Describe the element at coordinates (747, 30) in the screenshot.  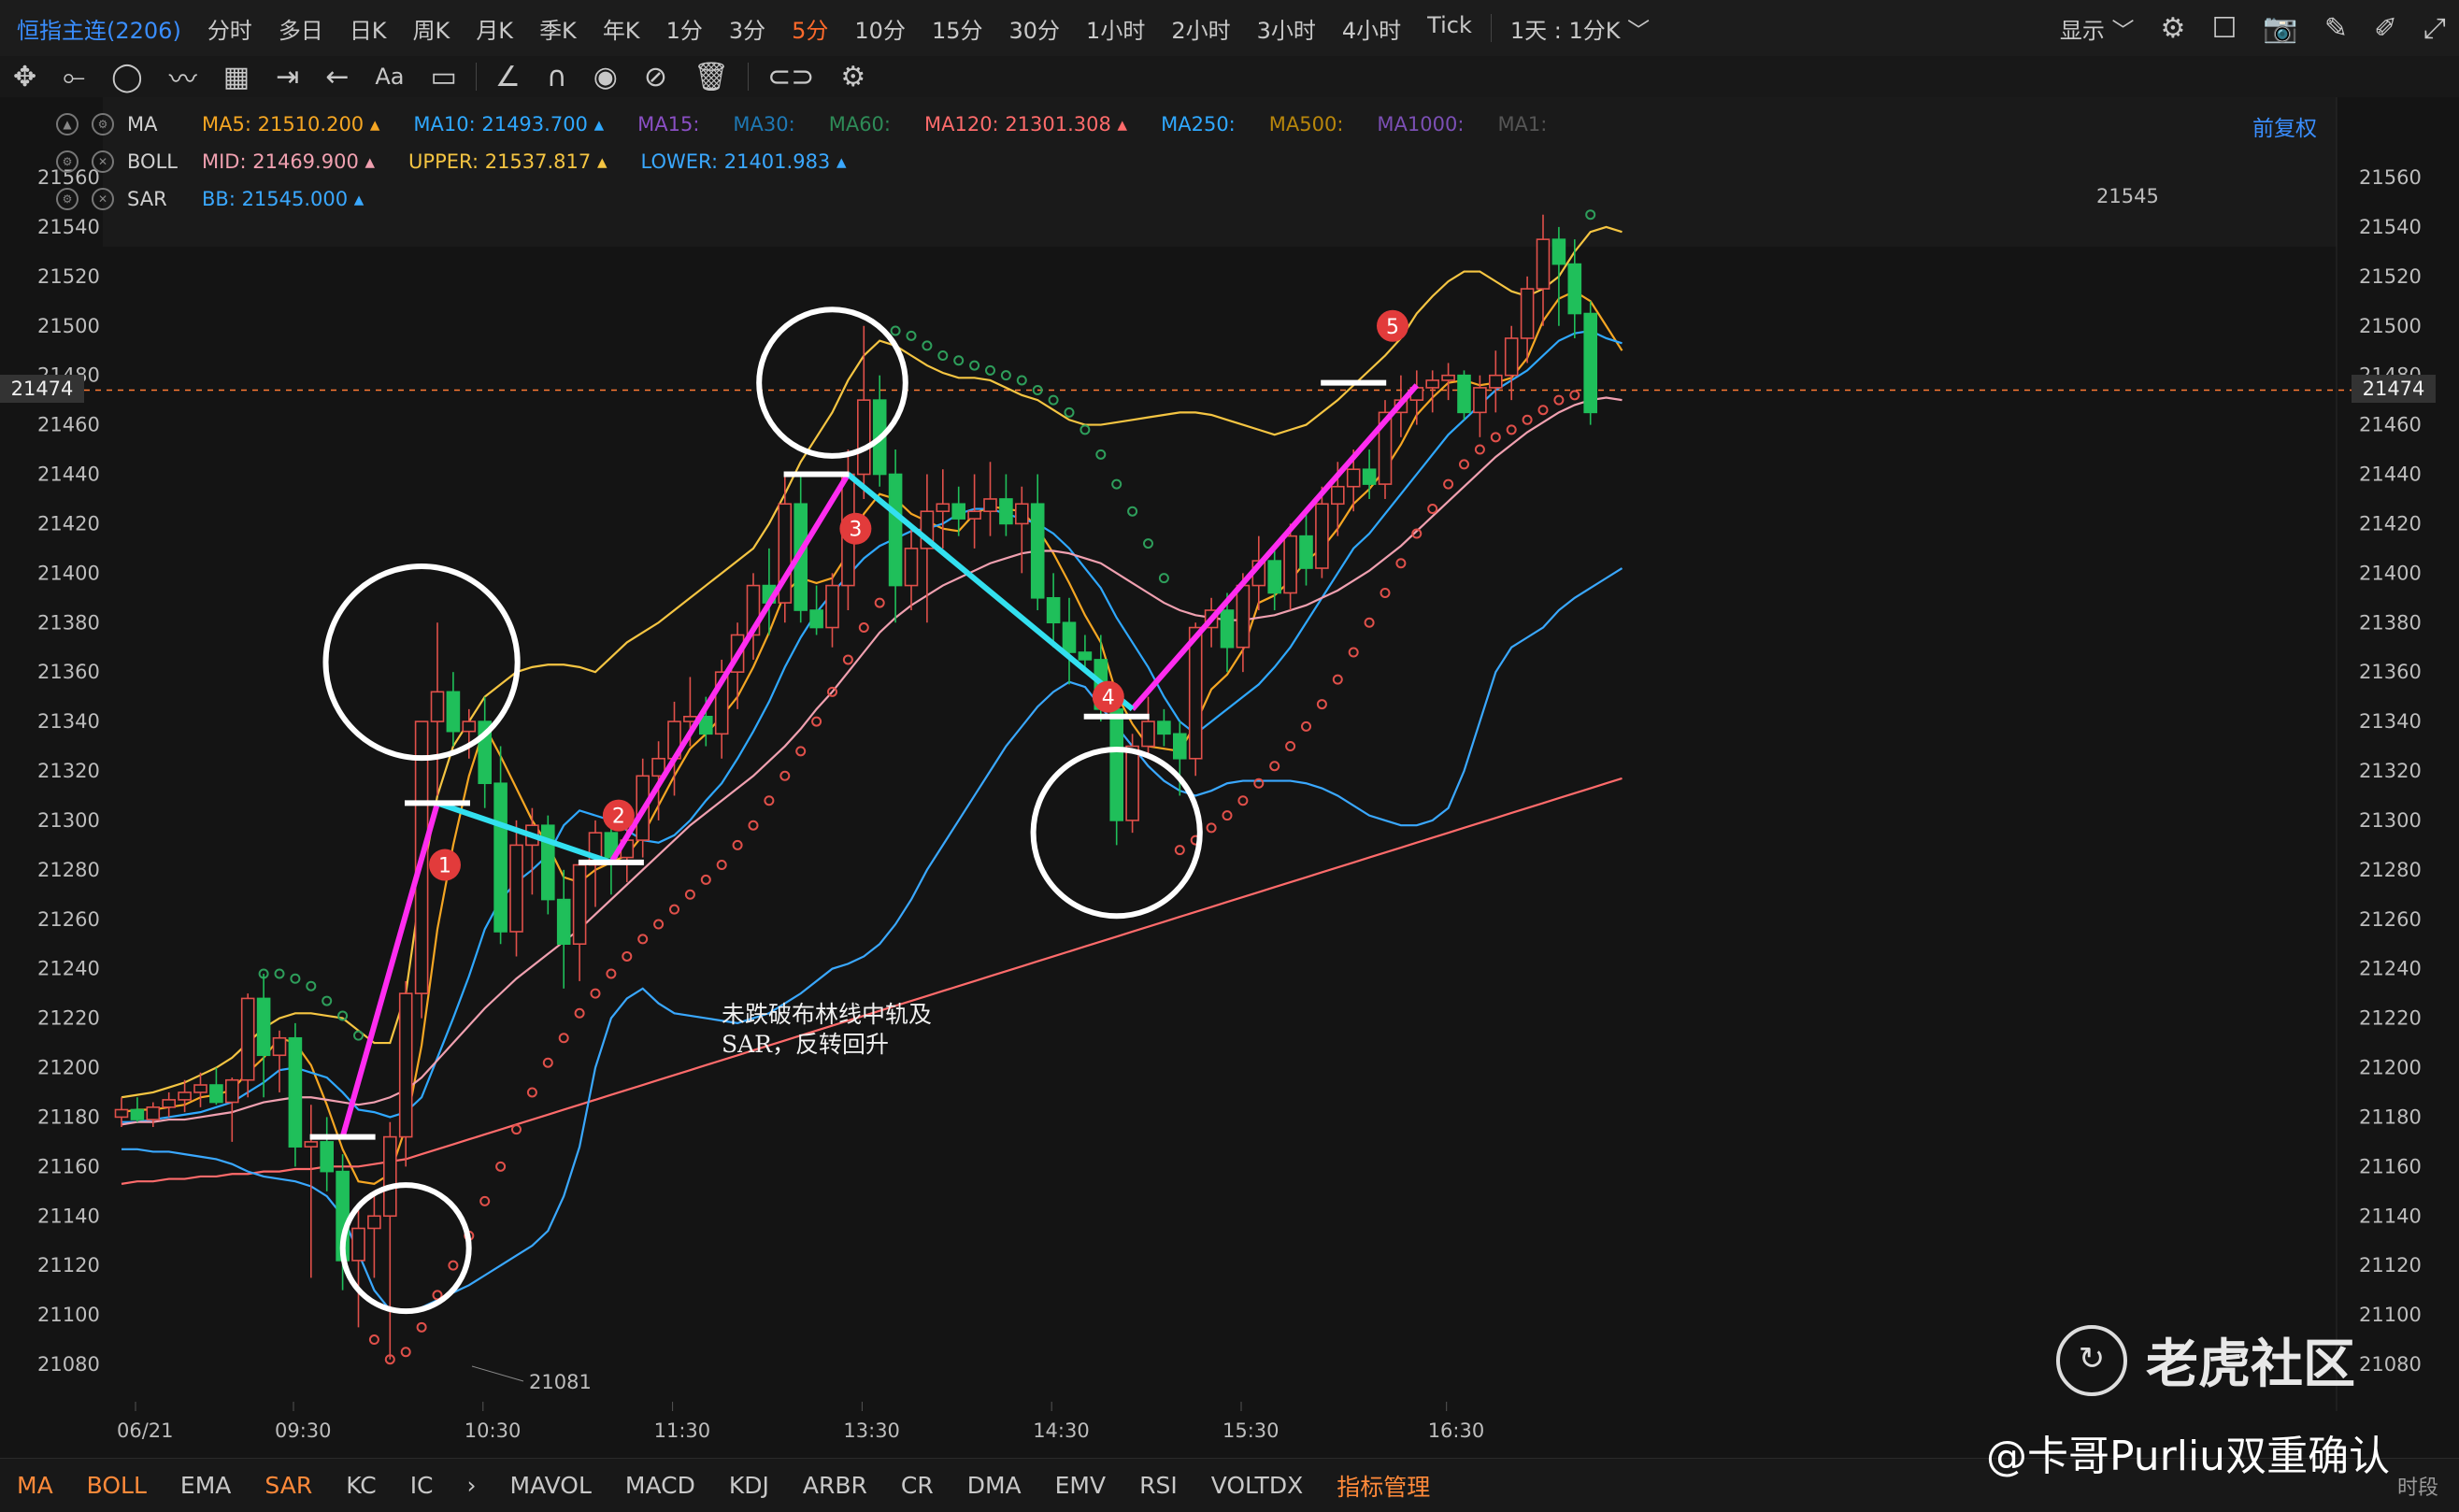
I see `period-tab: 3分` at that location.